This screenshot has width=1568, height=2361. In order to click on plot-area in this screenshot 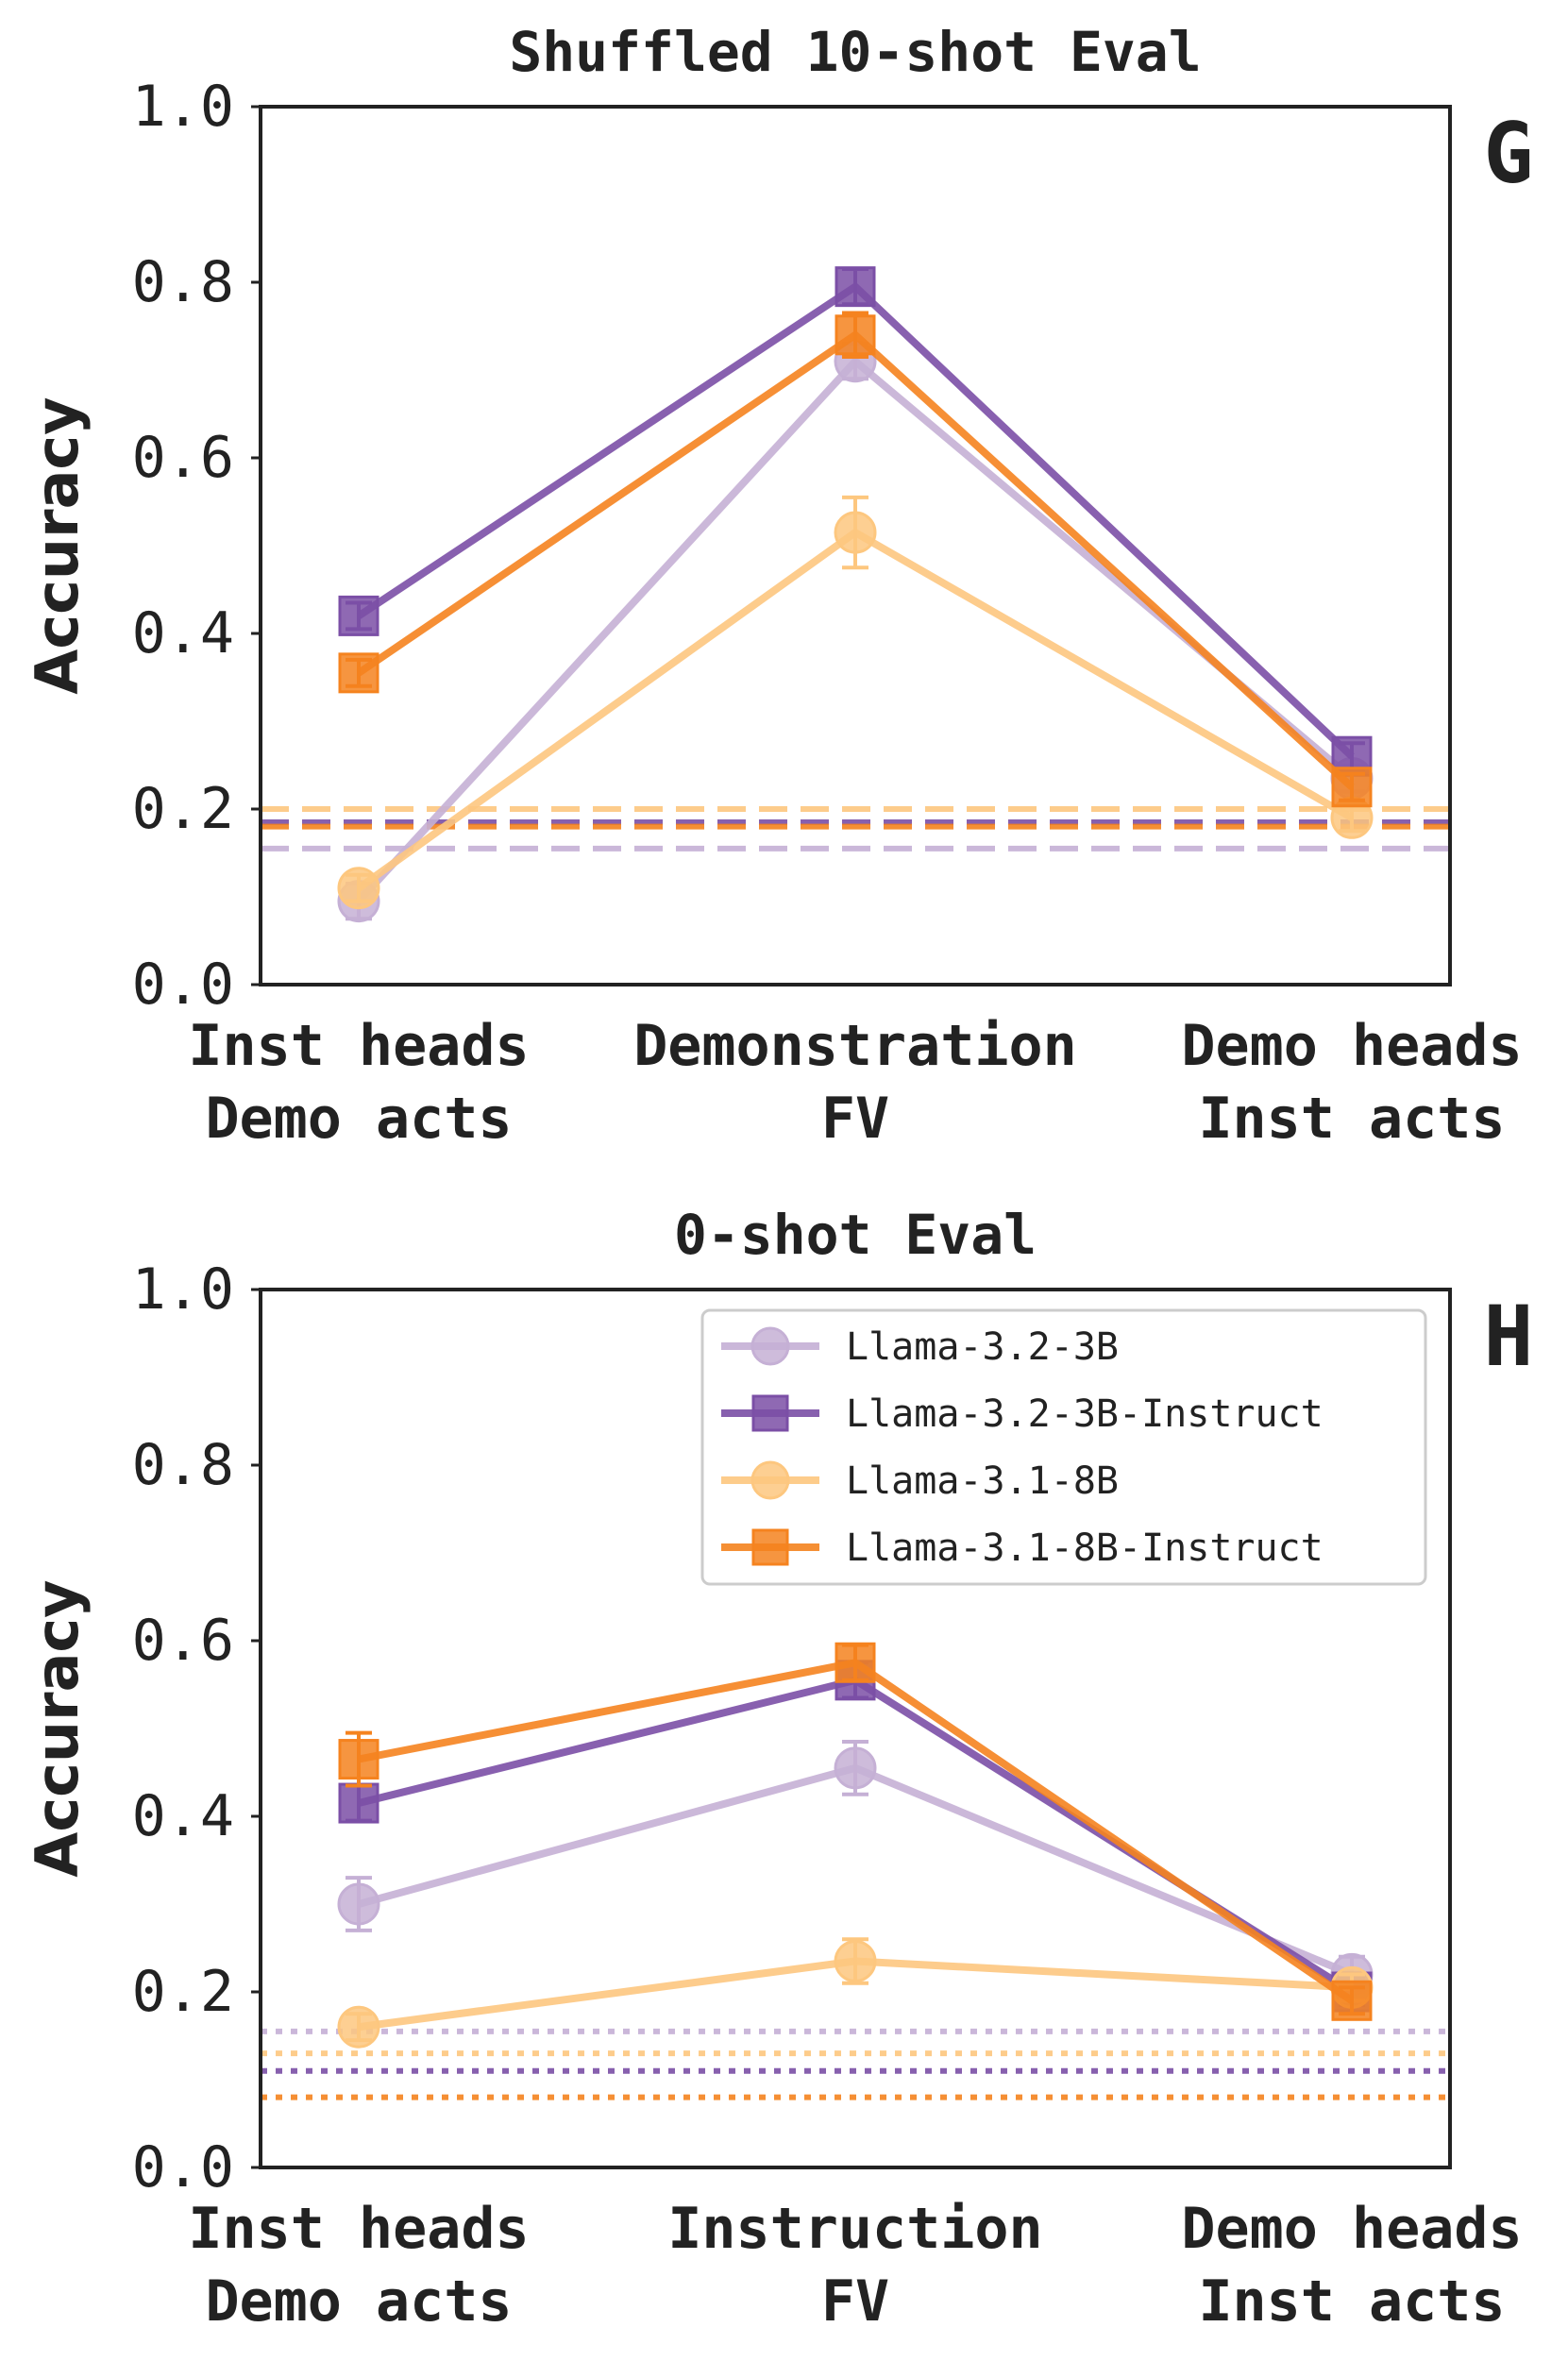, I will do `click(856, 1871)`.